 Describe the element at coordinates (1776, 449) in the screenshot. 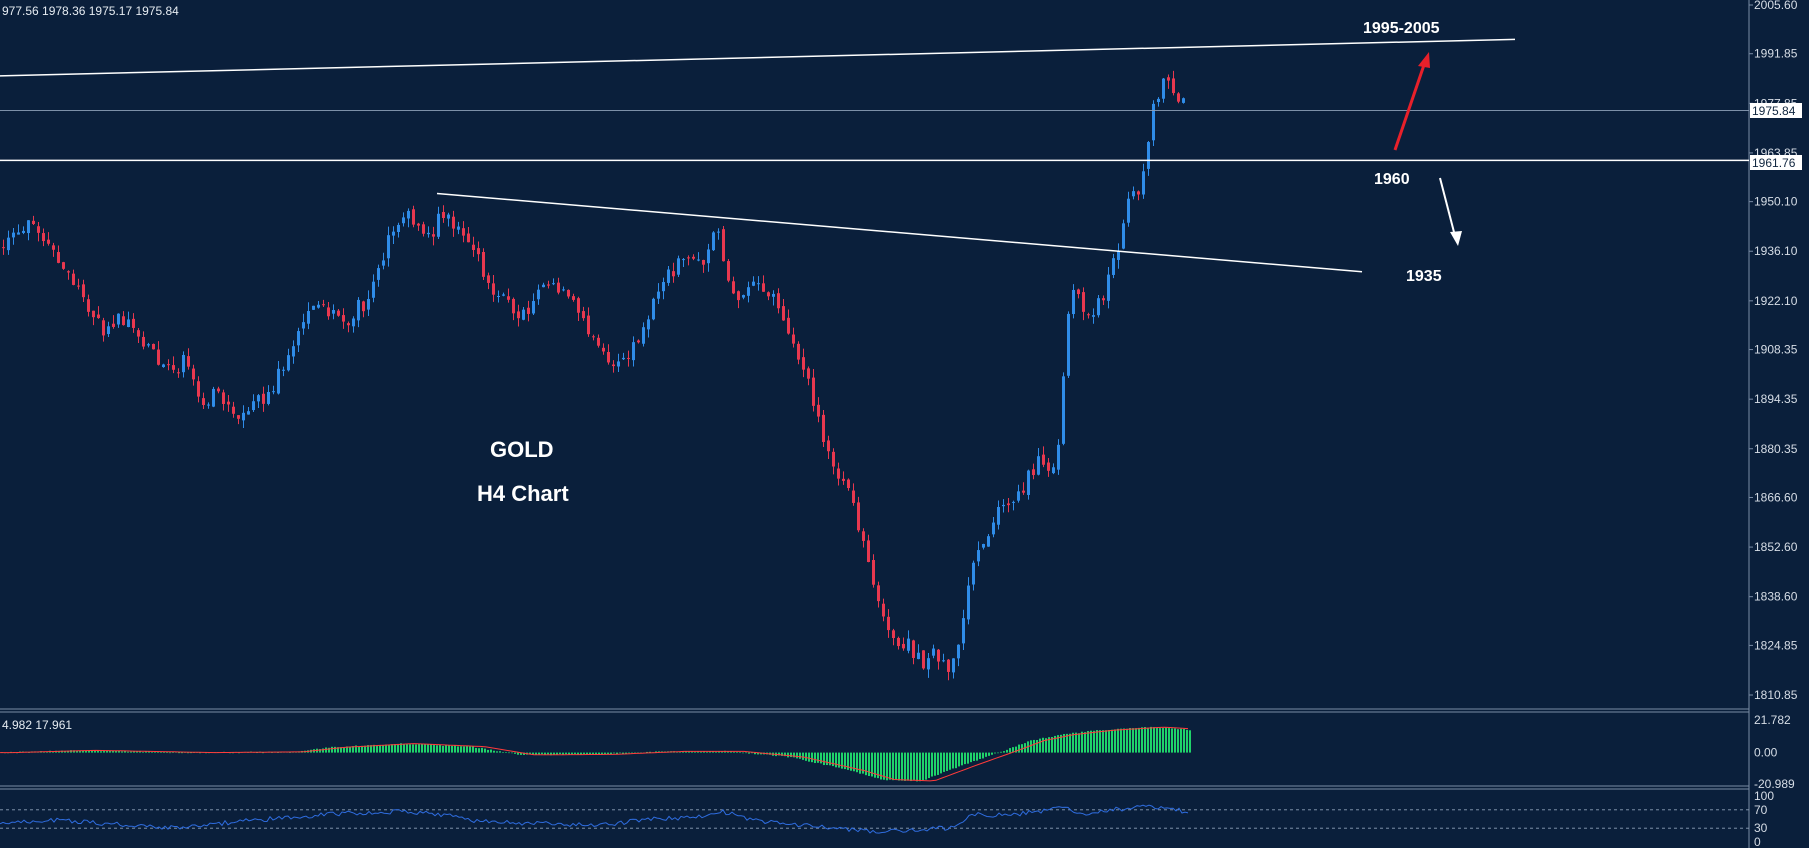

I see `price-tick-label: 1880.35` at that location.